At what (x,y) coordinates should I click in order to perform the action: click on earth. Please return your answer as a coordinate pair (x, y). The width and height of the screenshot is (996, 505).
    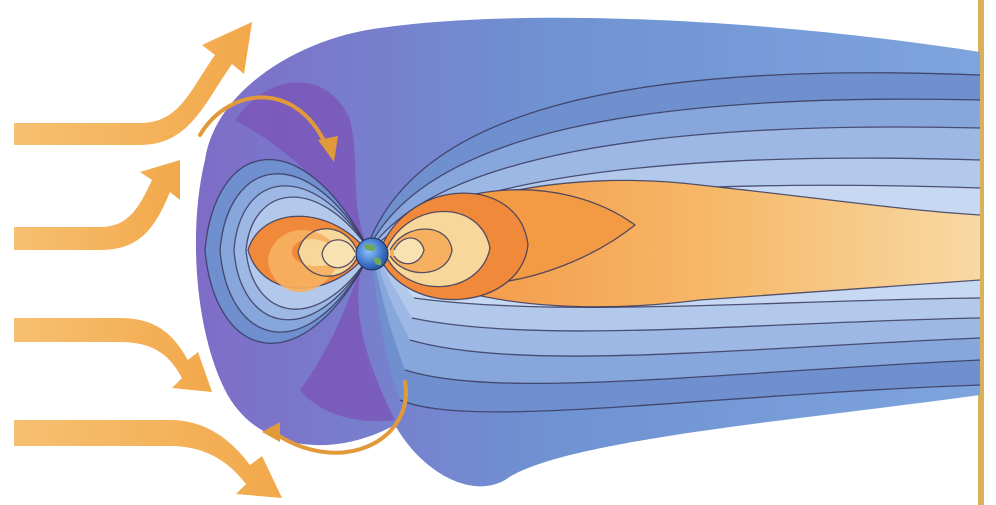
    Looking at the image, I should click on (372, 254).